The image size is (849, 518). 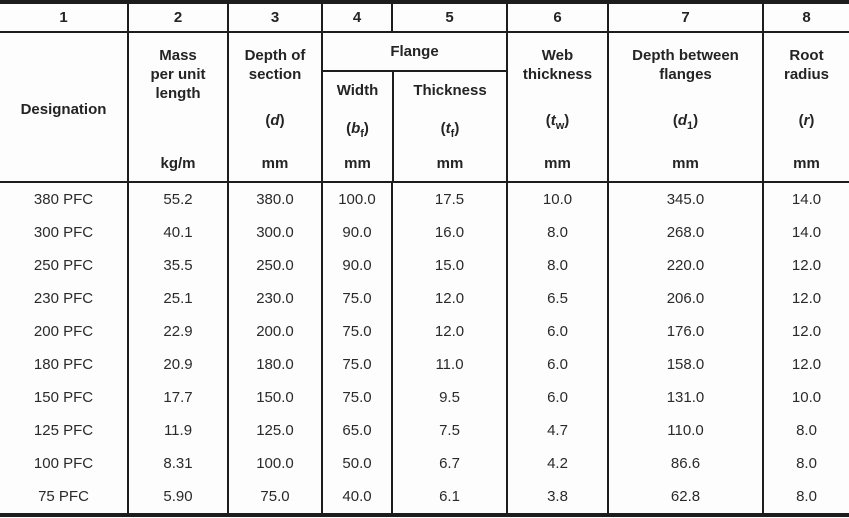 I want to click on flange-width-label: Width, so click(x=357, y=90).